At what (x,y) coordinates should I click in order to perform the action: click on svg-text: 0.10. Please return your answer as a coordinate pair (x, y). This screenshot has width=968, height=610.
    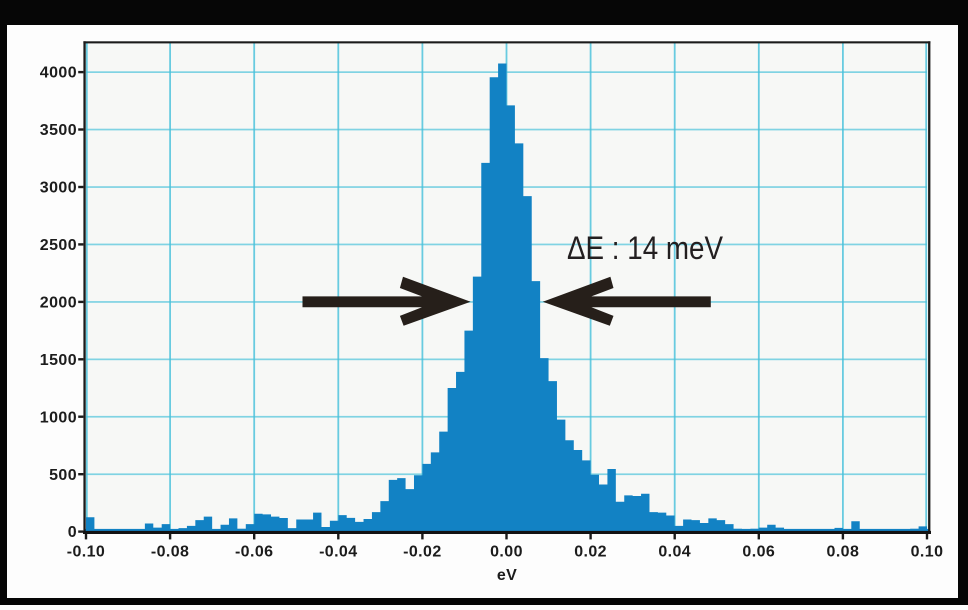
    Looking at the image, I should click on (927, 552).